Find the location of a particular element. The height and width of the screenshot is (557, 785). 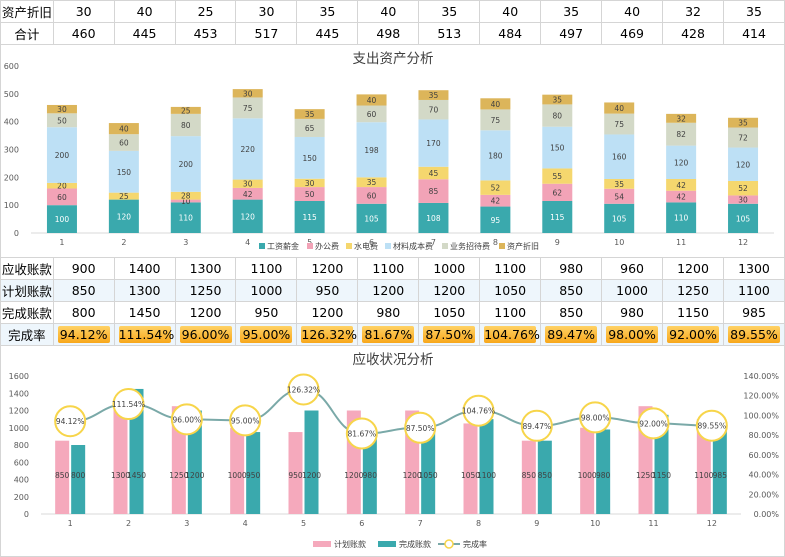

y-tick-label: 1400 is located at coordinates (19, 393).